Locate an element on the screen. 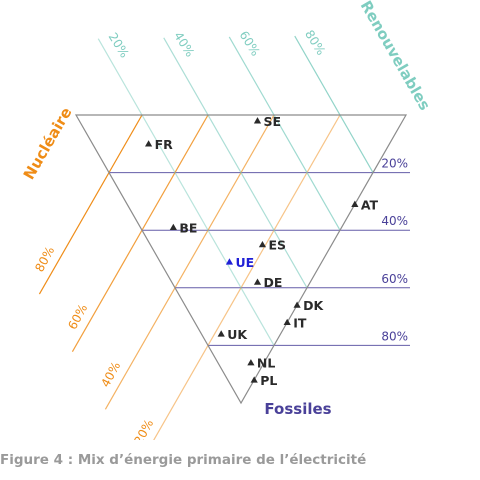  data-label-se: SE is located at coordinates (273, 121).